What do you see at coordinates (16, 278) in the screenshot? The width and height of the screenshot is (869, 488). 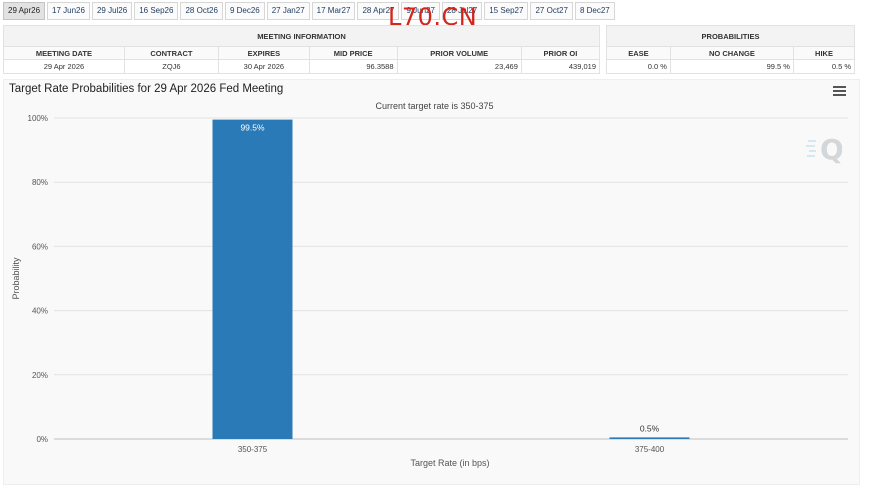 I see `y-axis-title: Probability` at bounding box center [16, 278].